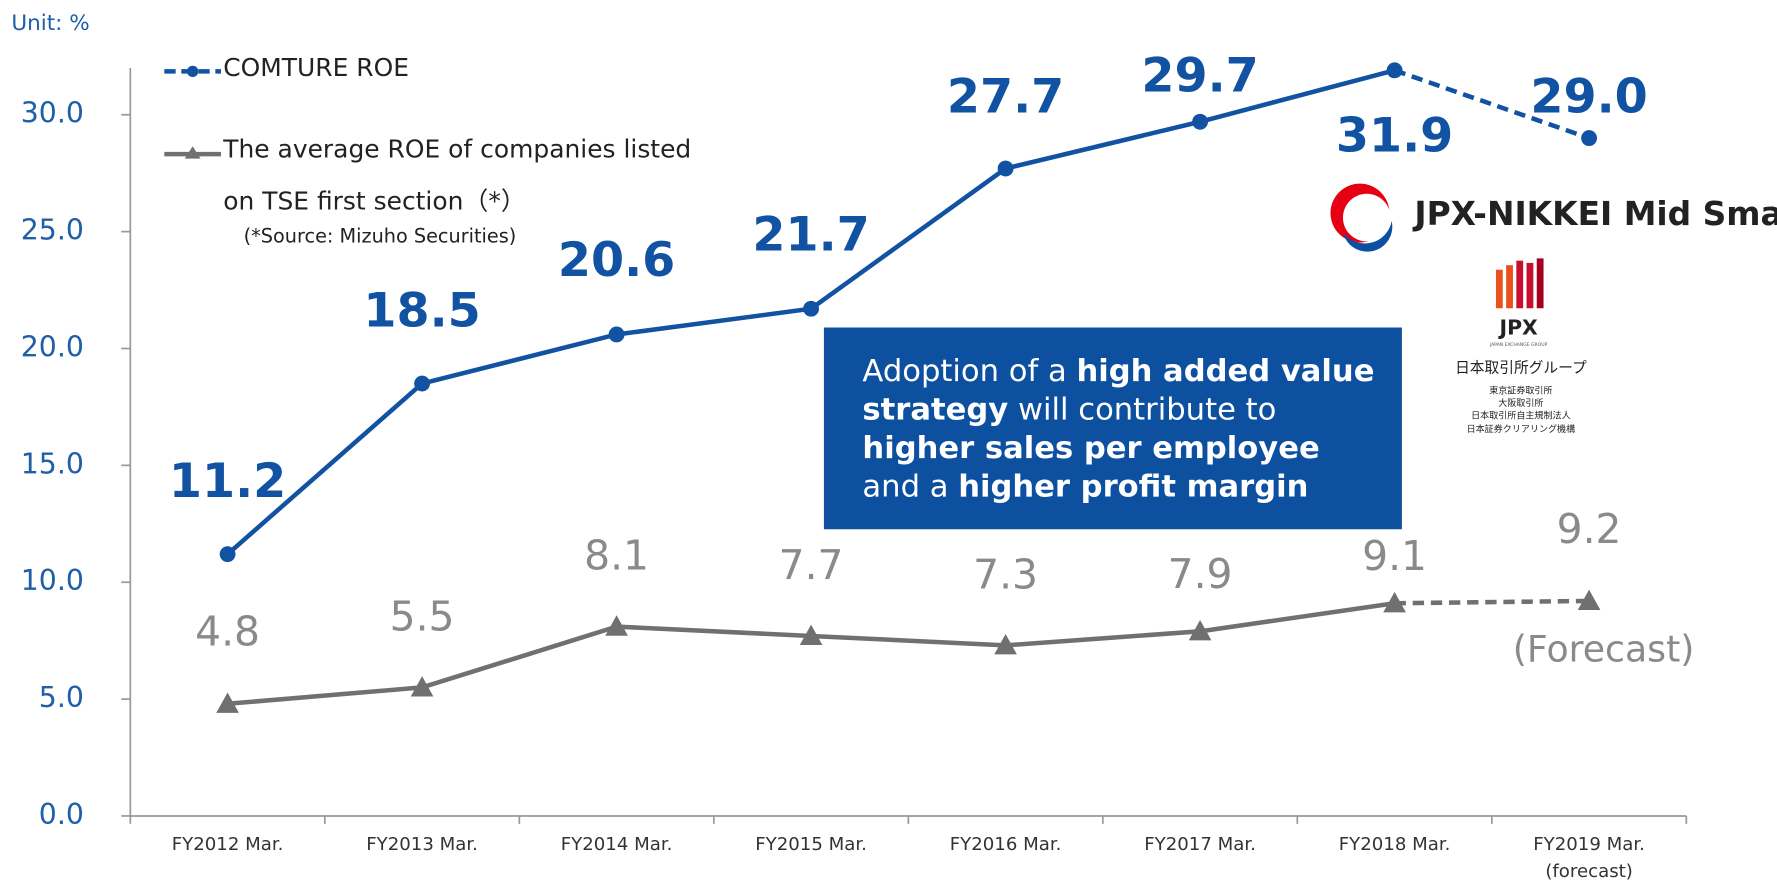 The height and width of the screenshot is (885, 1777). Describe the element at coordinates (52, 230) in the screenshot. I see `y-tick-label: 25.0` at that location.